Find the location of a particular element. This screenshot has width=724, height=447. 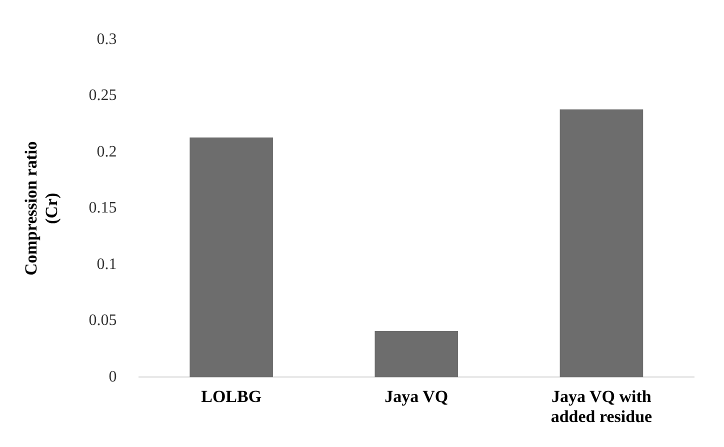

y-tick-label: 0 is located at coordinates (112, 377).